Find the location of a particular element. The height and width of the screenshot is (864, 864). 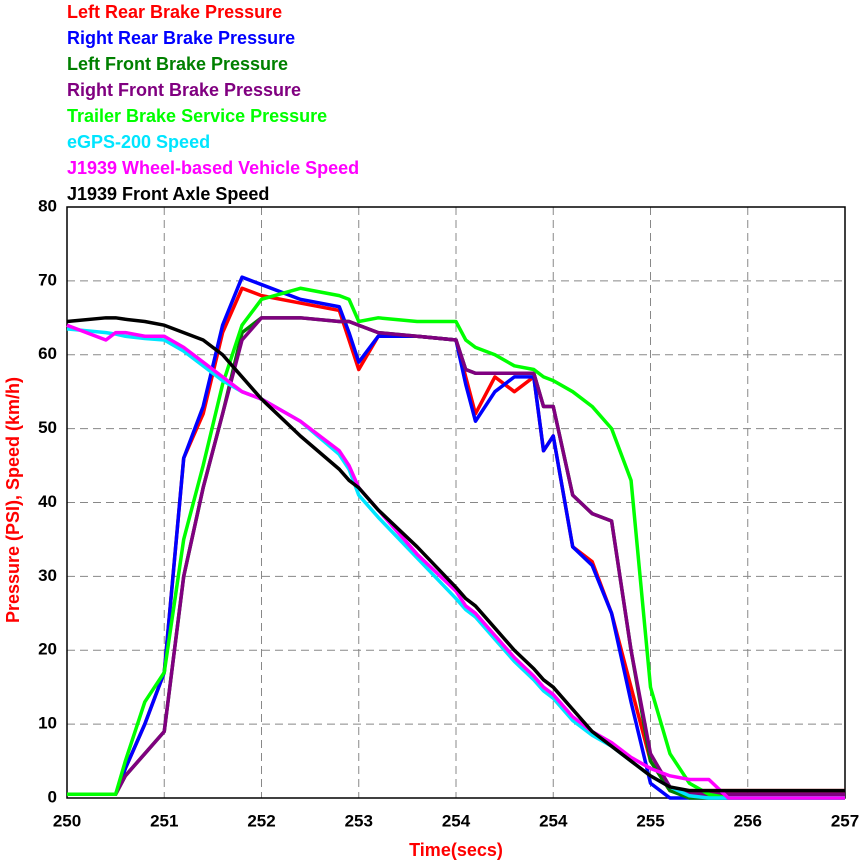

x-tick-label: 255 is located at coordinates (650, 820).